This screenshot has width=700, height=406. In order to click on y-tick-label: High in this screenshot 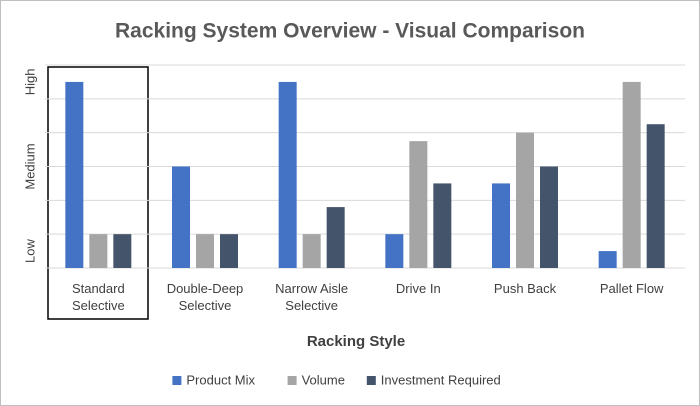, I will do `click(29, 82)`.